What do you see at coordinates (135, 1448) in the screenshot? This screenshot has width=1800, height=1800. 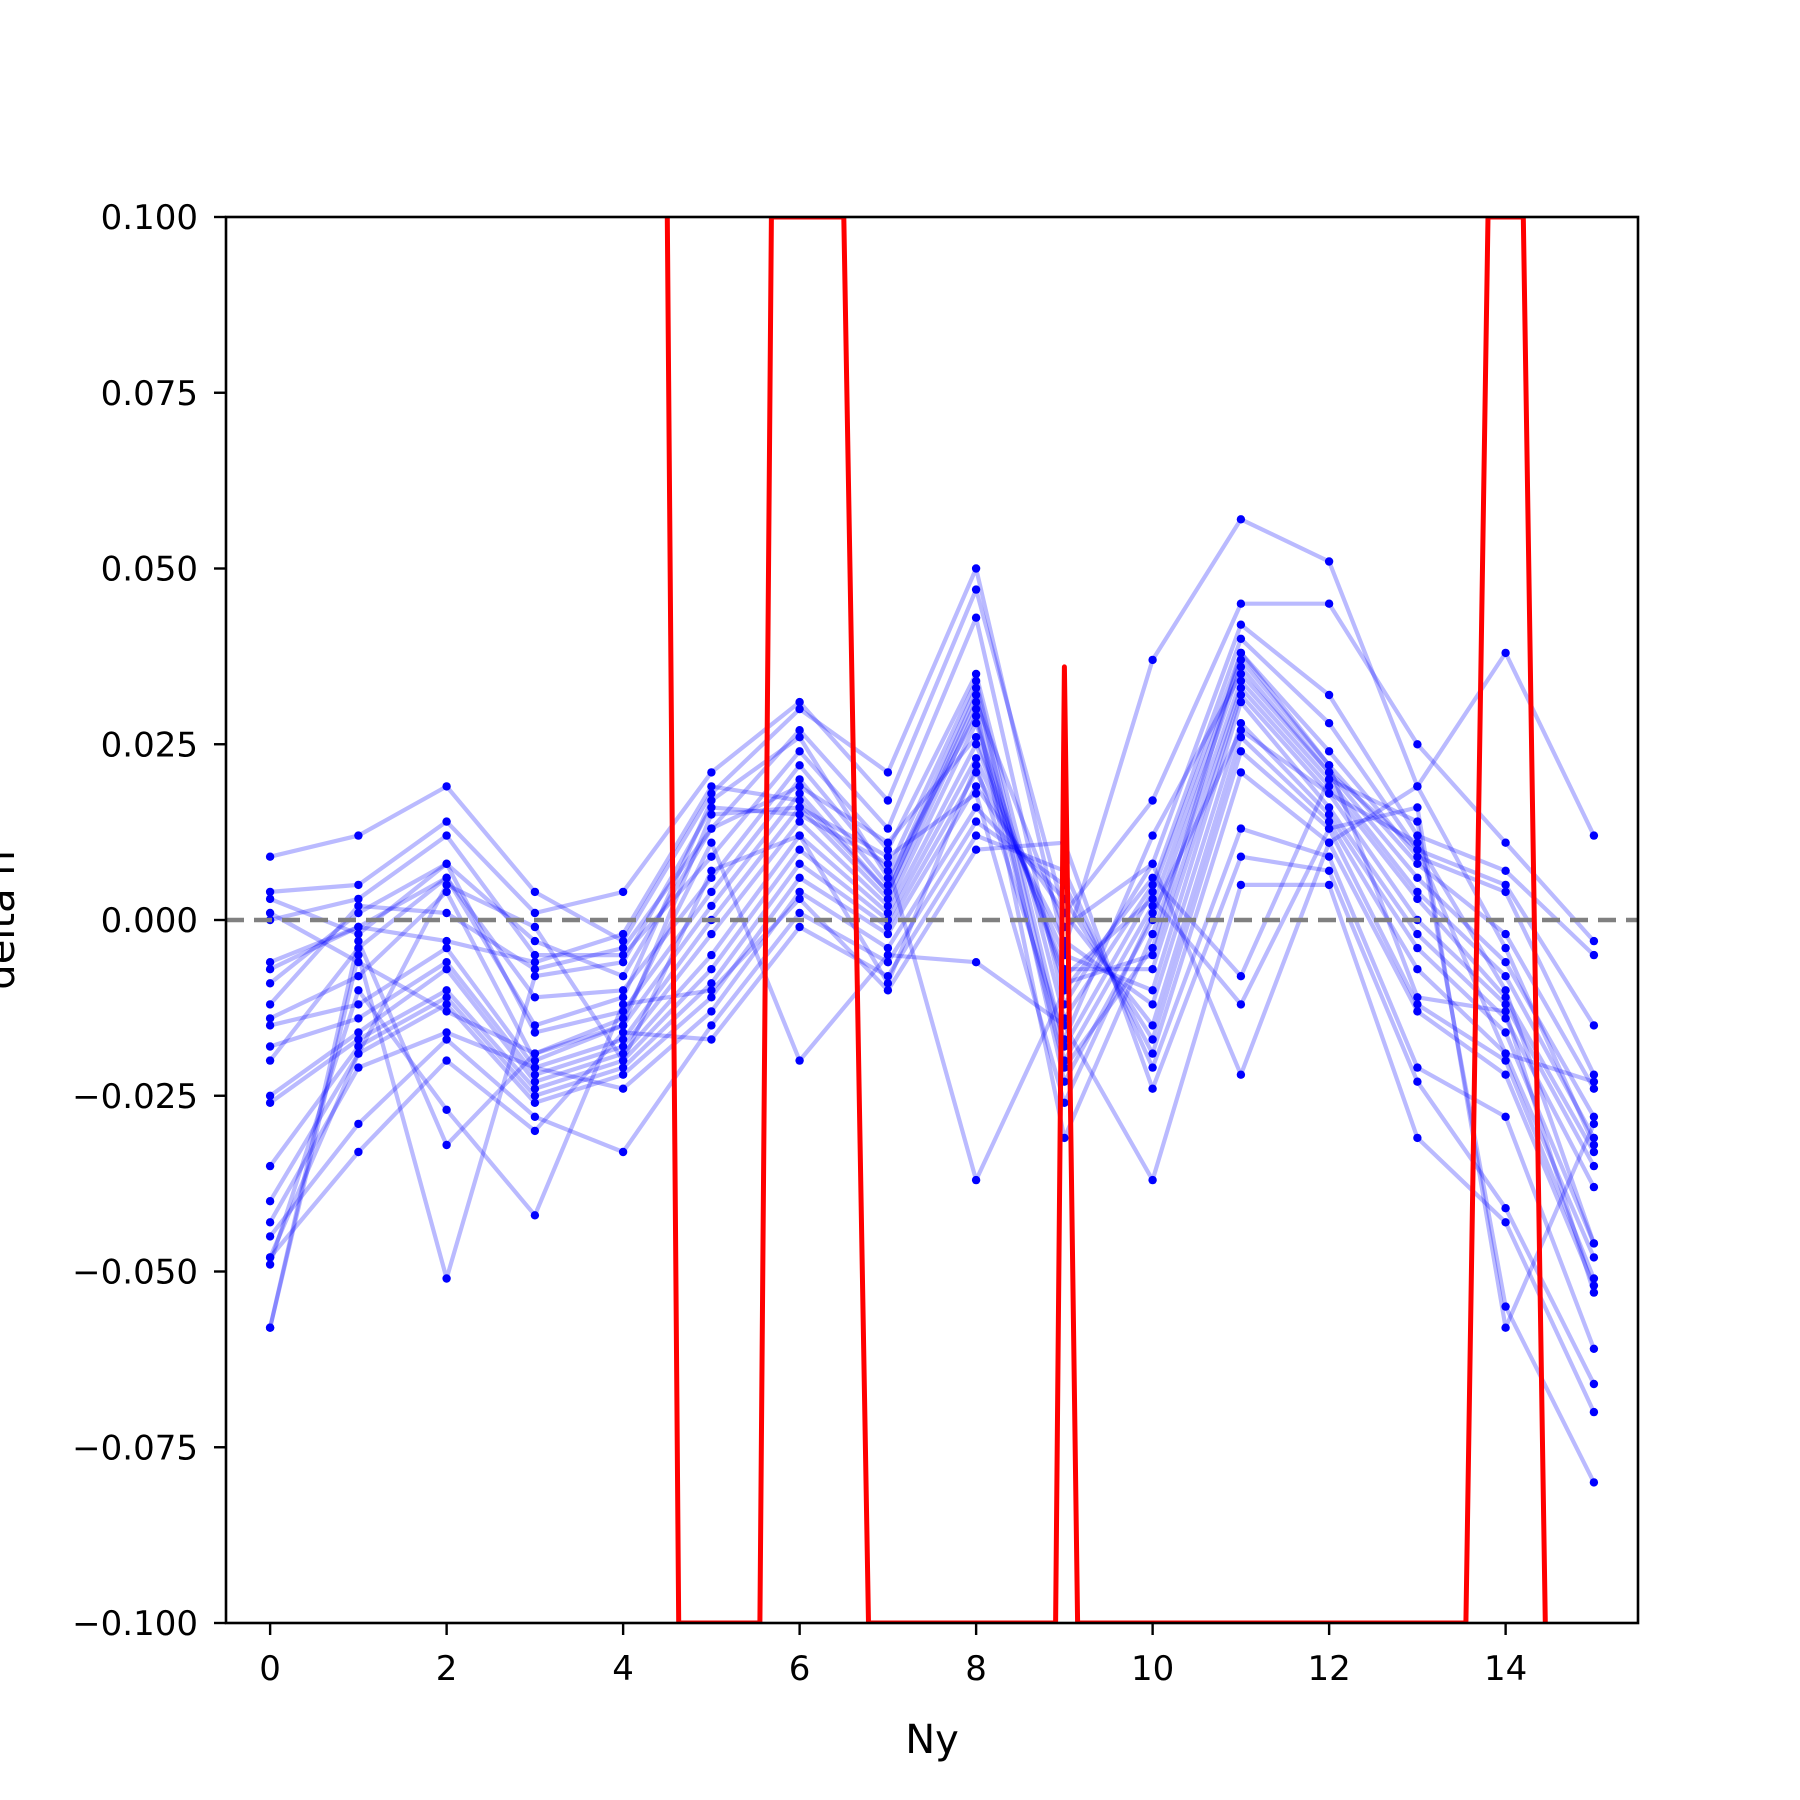 I see `y-tick-label: −0.075` at bounding box center [135, 1448].